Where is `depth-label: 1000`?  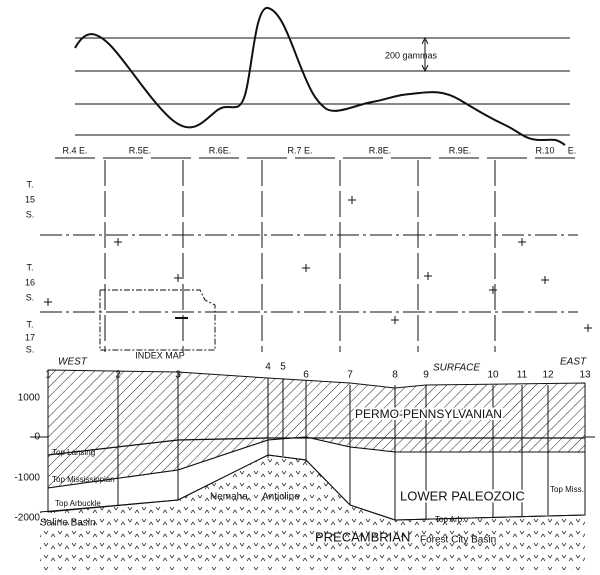
depth-label: 1000 is located at coordinates (29, 398).